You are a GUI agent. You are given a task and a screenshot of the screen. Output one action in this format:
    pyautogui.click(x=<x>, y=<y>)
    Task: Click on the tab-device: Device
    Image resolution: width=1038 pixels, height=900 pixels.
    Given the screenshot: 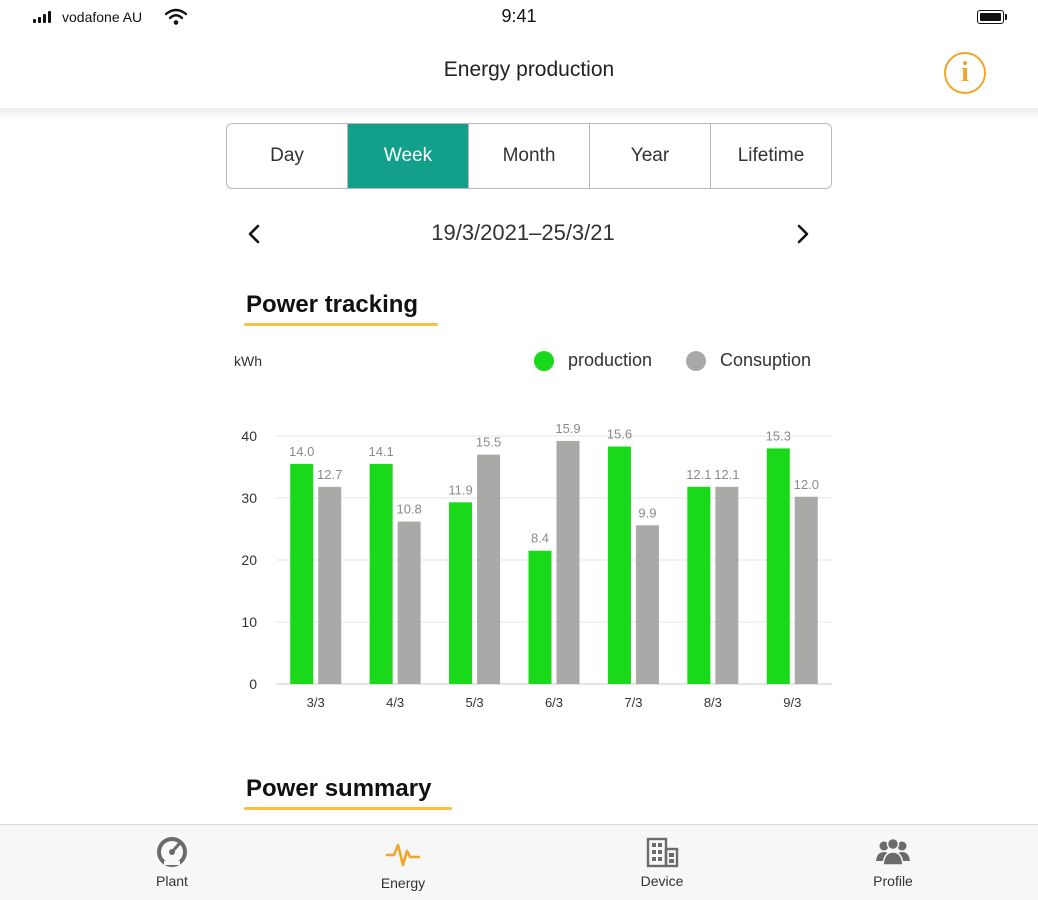 What is the action you would take?
    pyautogui.click(x=662, y=862)
    